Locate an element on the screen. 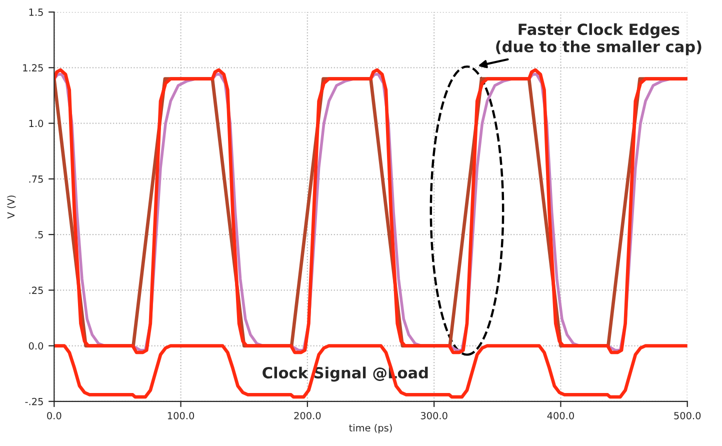 The width and height of the screenshot is (722, 446). x-tick-label: 0.0 is located at coordinates (54, 416).